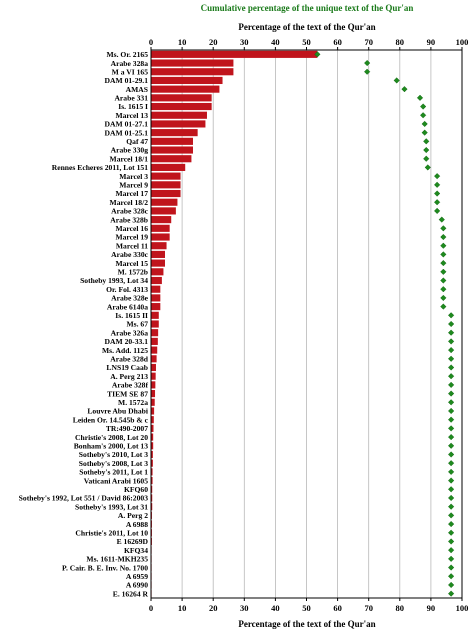  What do you see at coordinates (127, 428) in the screenshot?
I see `category-label: TR:490-2007` at bounding box center [127, 428].